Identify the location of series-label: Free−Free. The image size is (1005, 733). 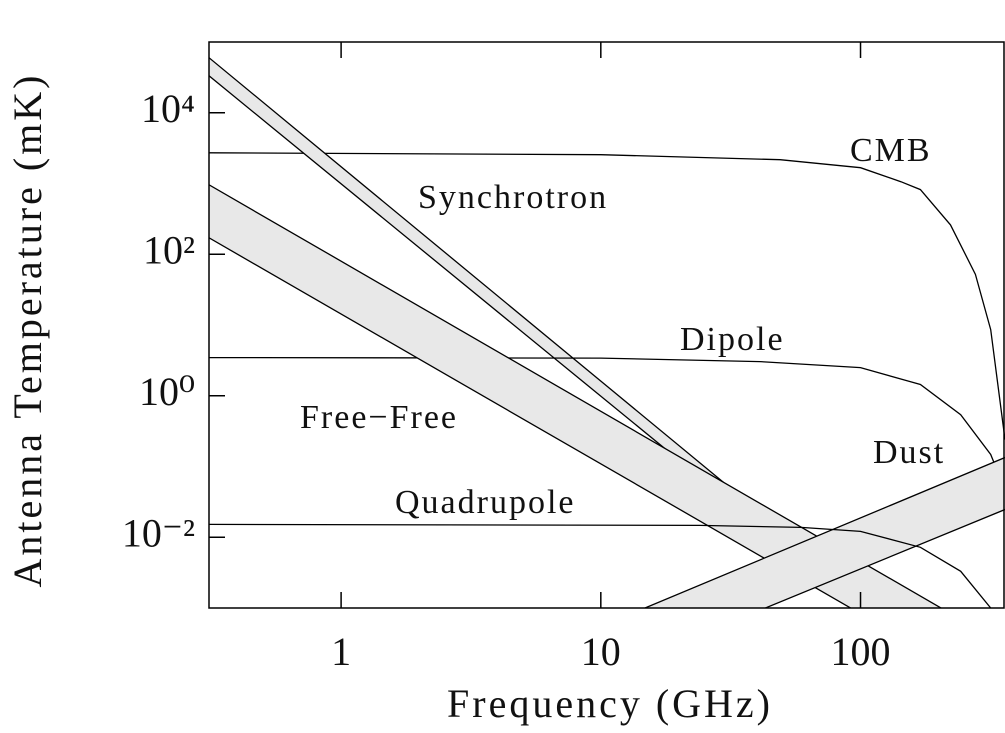
(379, 417).